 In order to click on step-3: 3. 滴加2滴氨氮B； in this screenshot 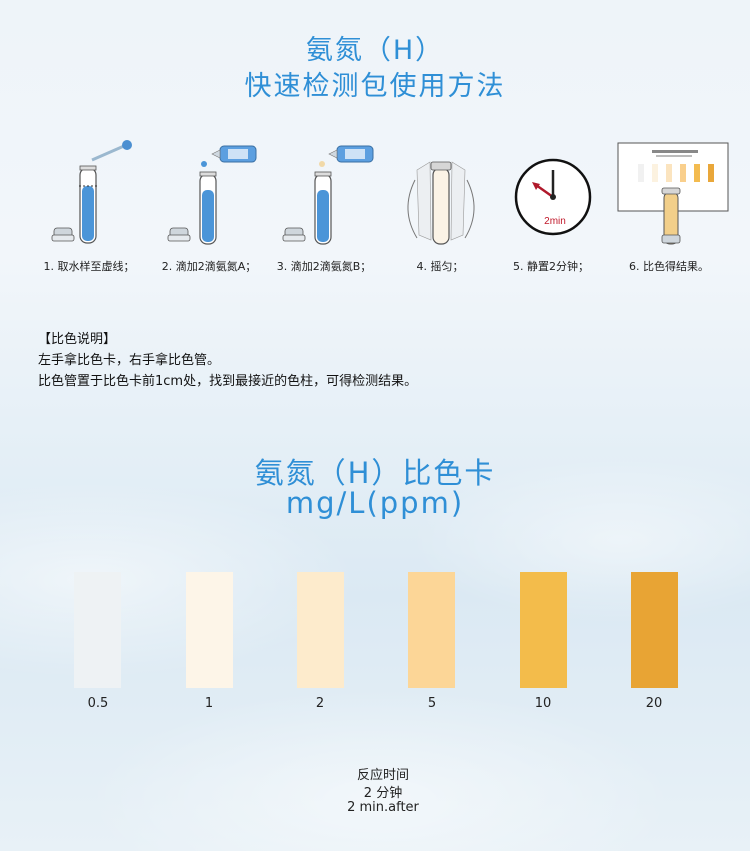, I will do `click(324, 210)`.